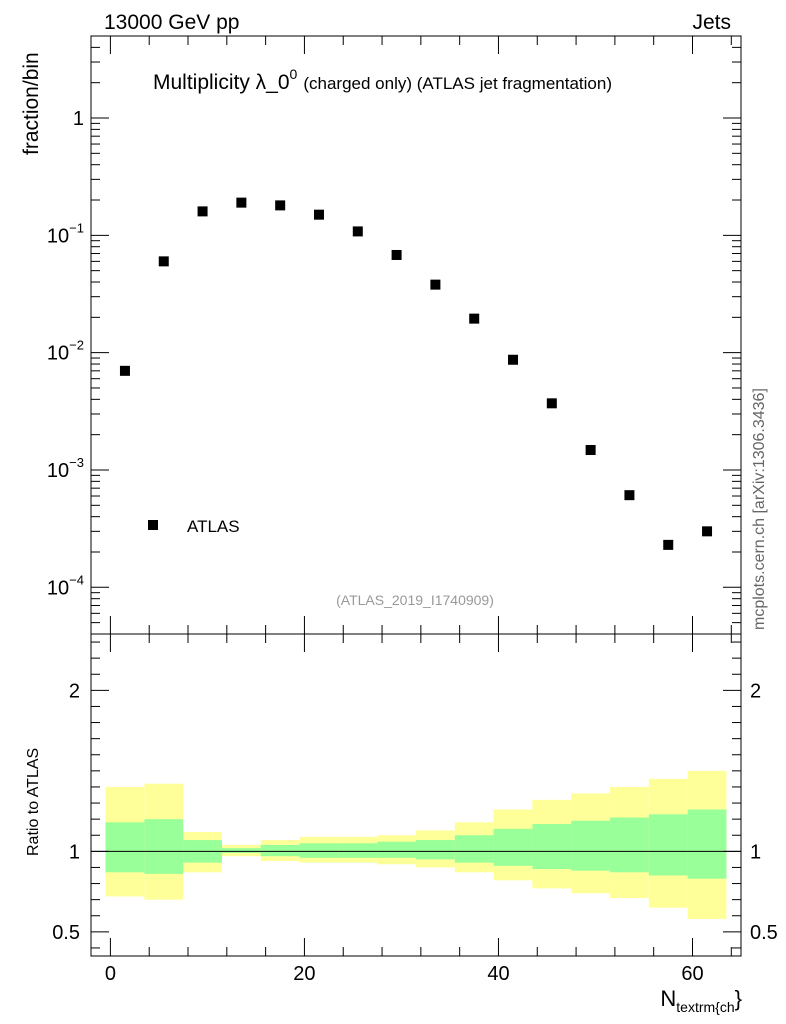  Describe the element at coordinates (738, 998) in the screenshot. I see `x-axis-label-suffix: }` at that location.